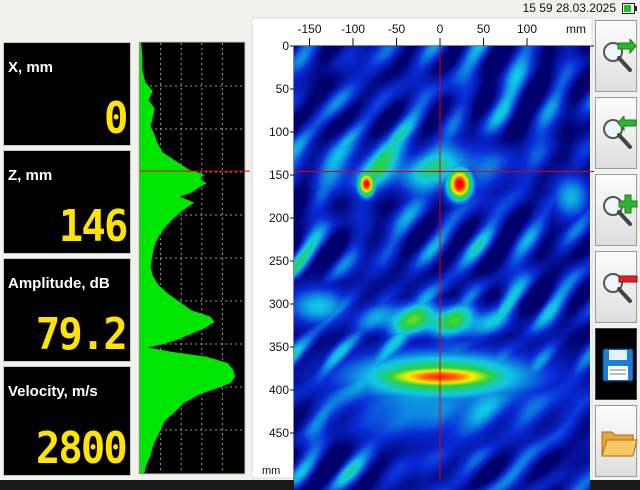 The image size is (640, 490). I want to click on z-tick-label: 400, so click(279, 390).